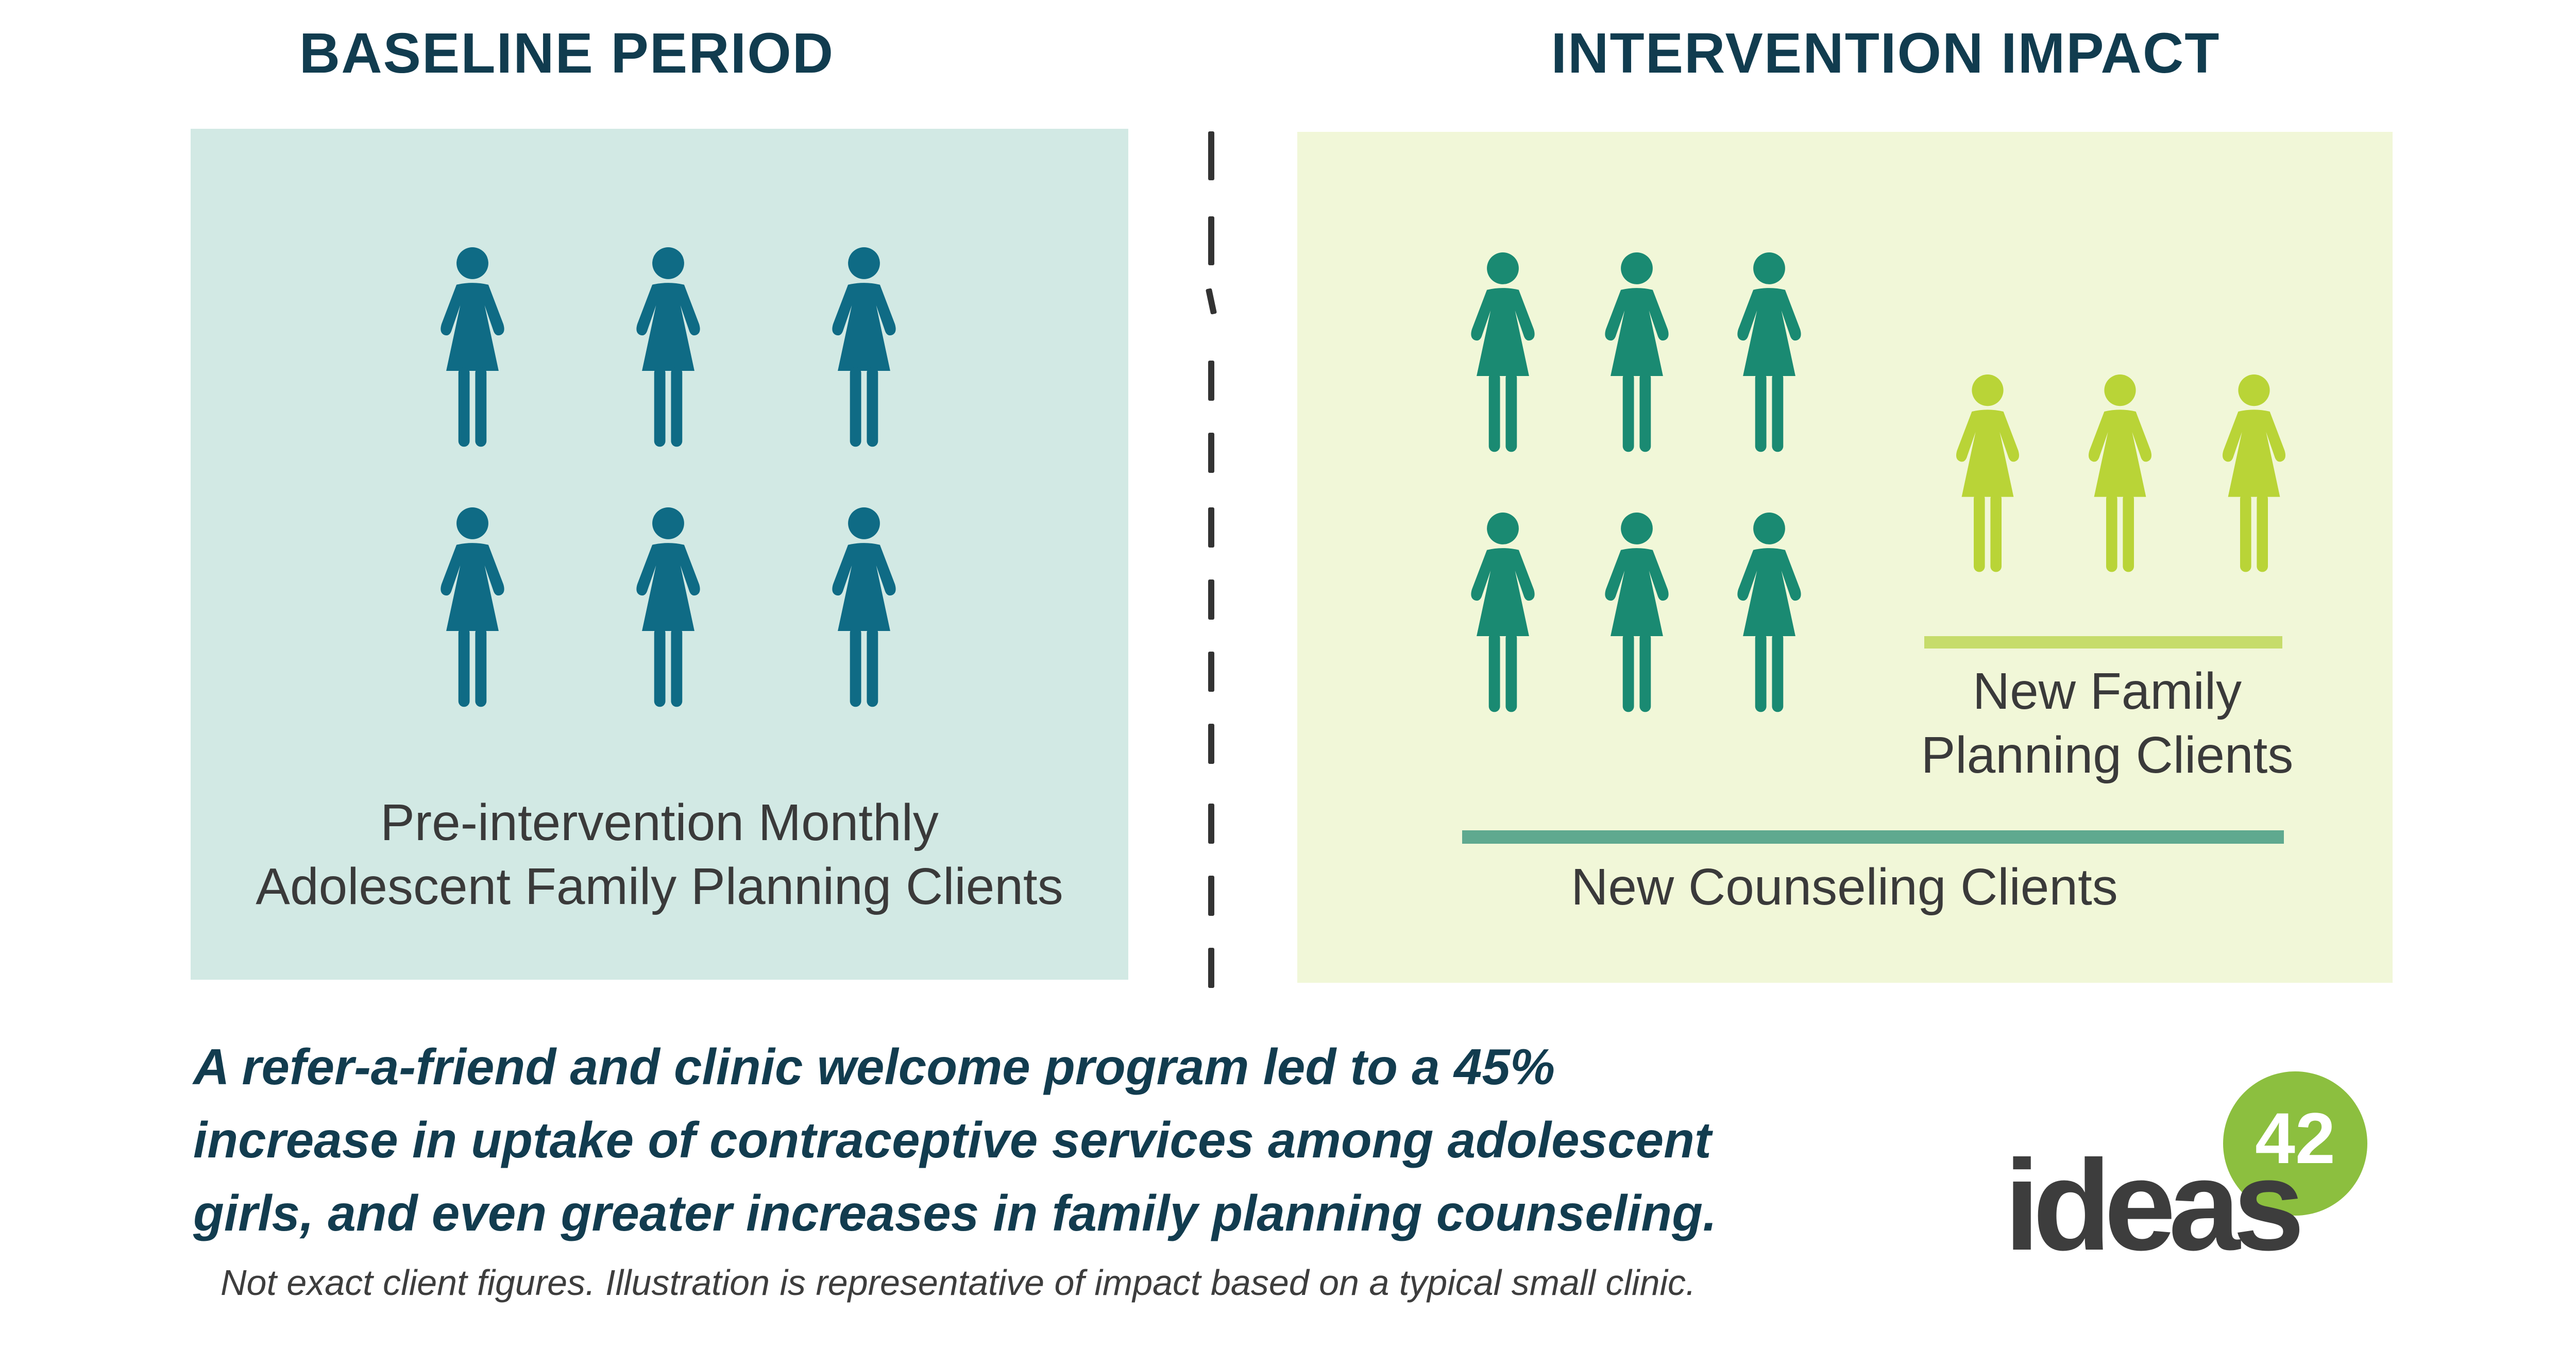 The image size is (2576, 1348). I want to click on family-planning-caption-line1: New Family, so click(2107, 691).